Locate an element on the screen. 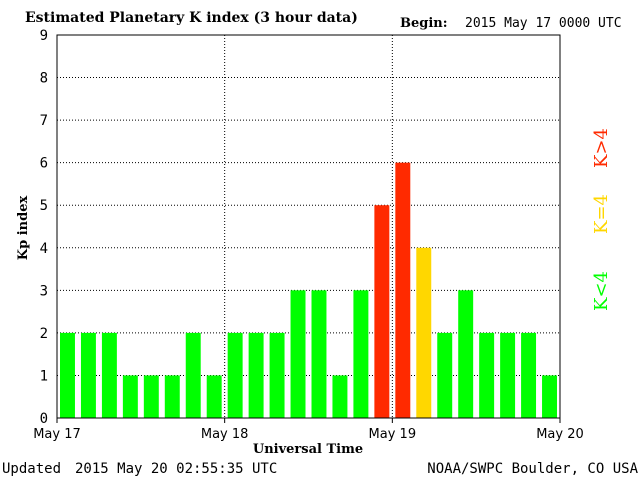 The image size is (640, 485). legend-high: K>4 is located at coordinates (601, 148).